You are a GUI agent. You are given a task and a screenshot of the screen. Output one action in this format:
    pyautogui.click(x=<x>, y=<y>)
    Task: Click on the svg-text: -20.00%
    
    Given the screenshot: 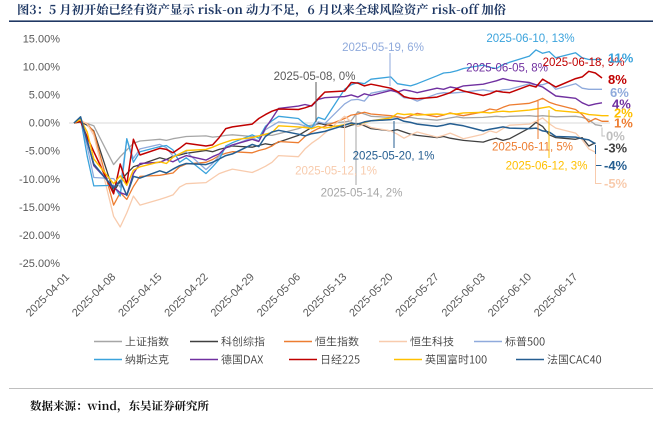 What is the action you would take?
    pyautogui.click(x=39, y=236)
    